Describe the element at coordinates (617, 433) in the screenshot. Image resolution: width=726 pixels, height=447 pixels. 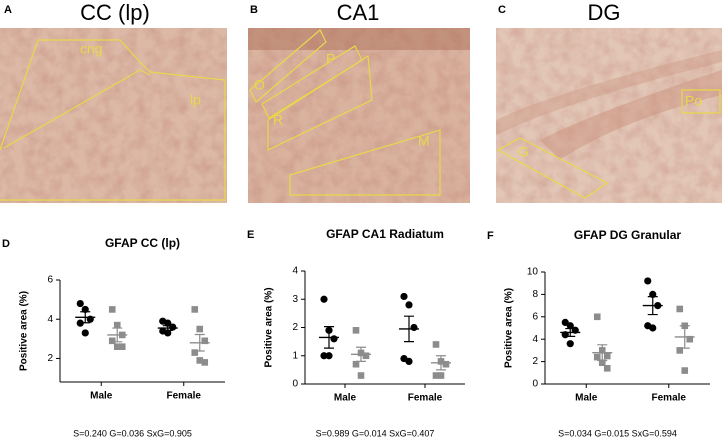
I see `stats-note: S=0.034 G=0.015 SxG=0.594` at that location.